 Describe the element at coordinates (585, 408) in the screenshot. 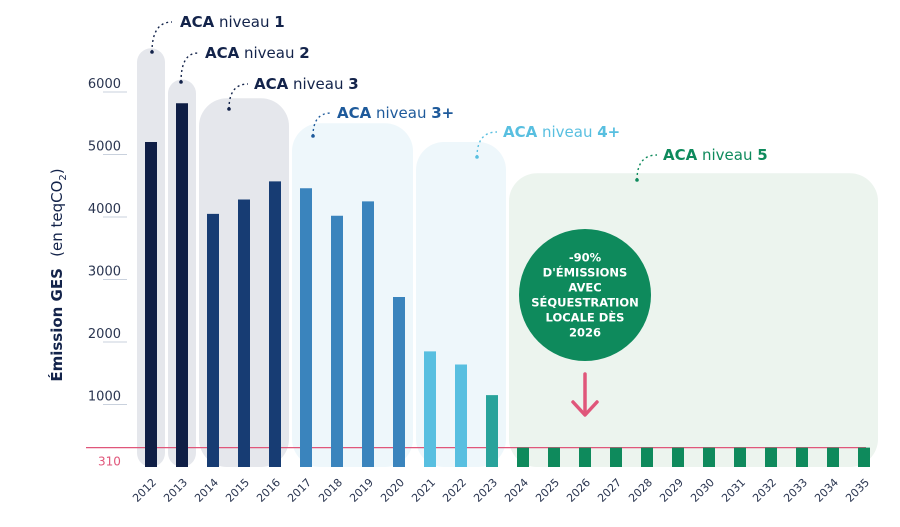

I see `callout-arrow-head` at that location.